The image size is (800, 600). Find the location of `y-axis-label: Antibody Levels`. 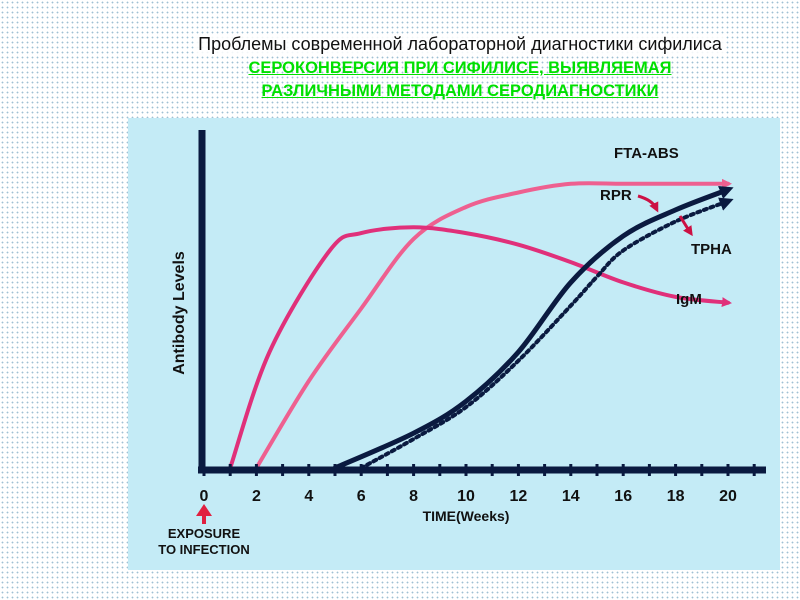

y-axis-label: Antibody Levels is located at coordinates (179, 313).